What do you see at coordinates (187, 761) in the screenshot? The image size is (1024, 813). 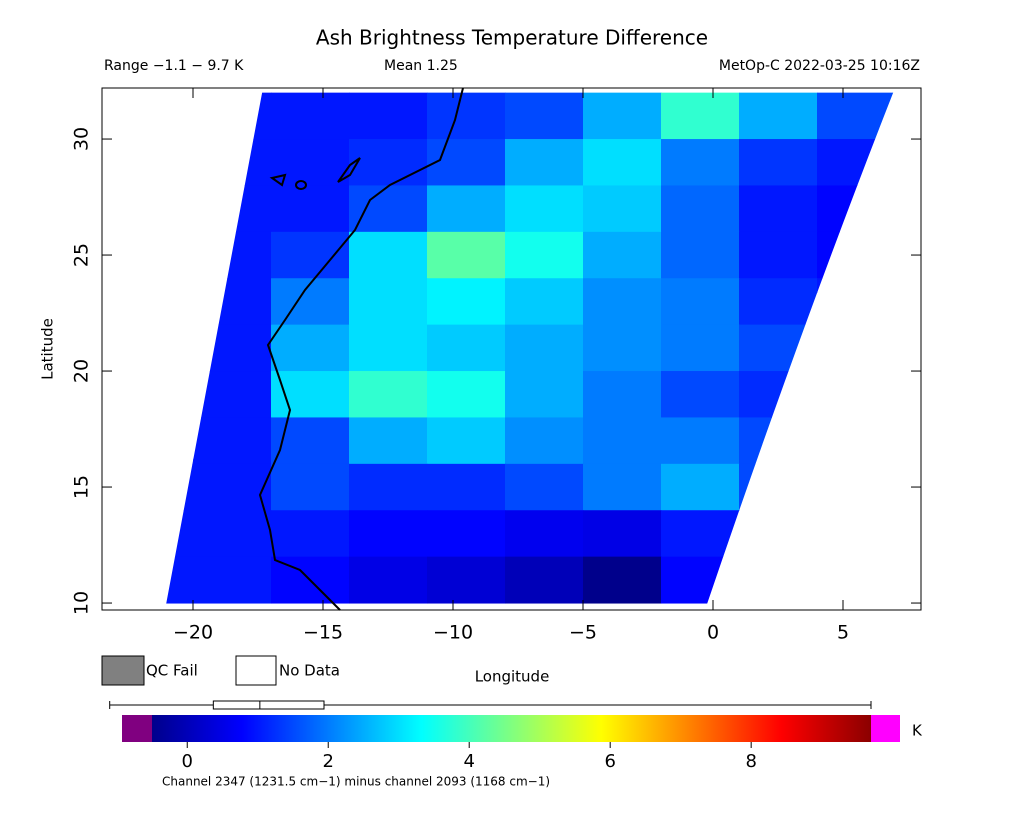 I see `colorbar-tick-label: 0` at bounding box center [187, 761].